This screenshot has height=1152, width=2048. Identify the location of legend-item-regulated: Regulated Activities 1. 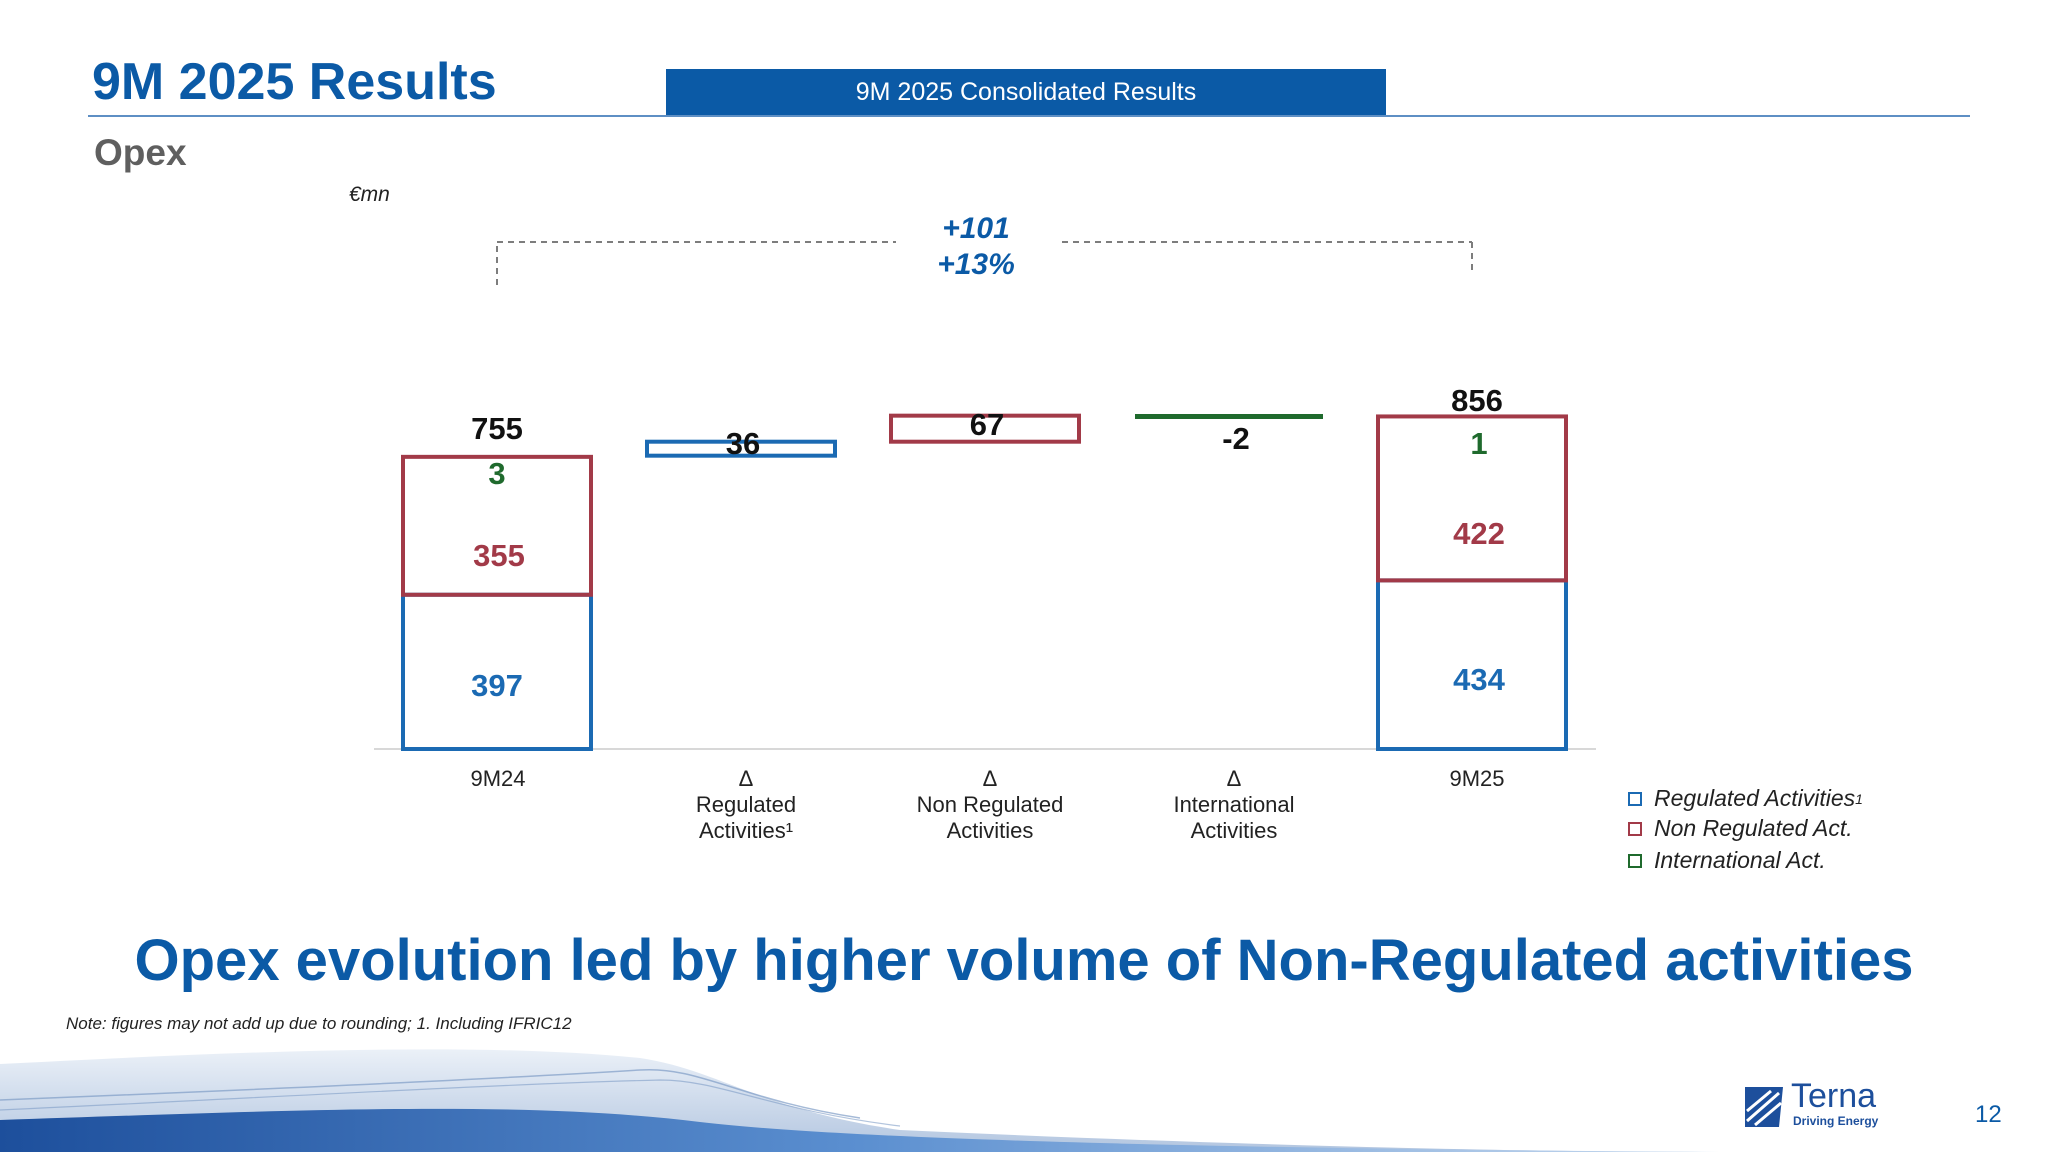
(1745, 798).